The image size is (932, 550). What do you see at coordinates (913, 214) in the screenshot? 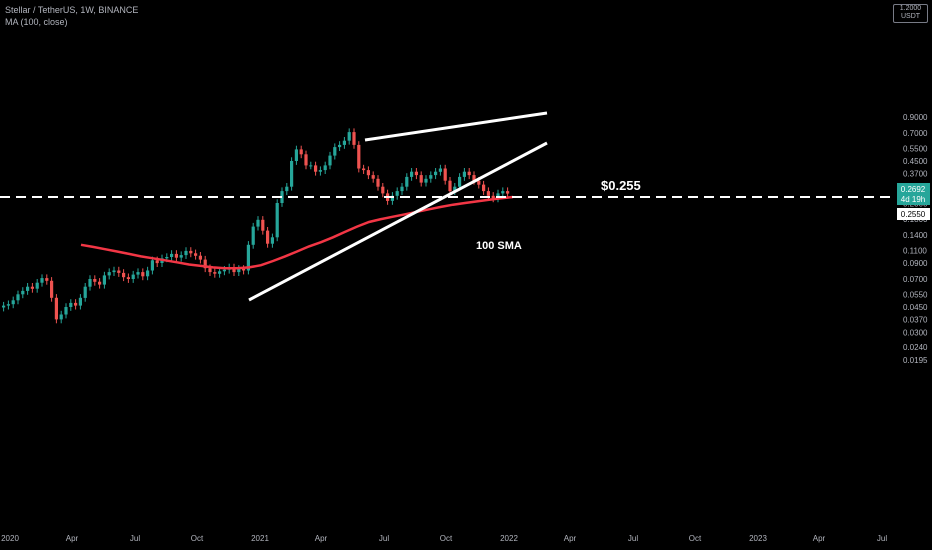
I see `ma-value-badge` at bounding box center [913, 214].